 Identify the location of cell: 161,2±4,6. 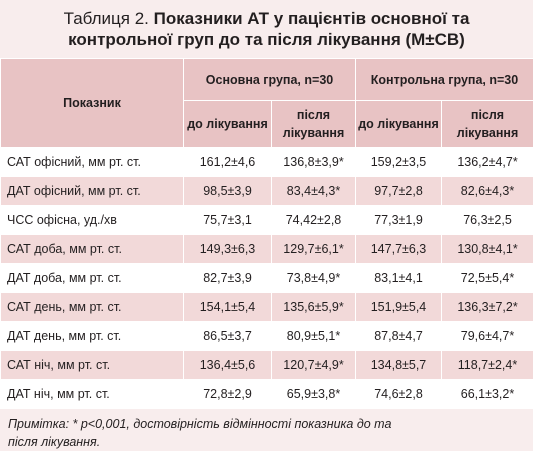
(228, 162).